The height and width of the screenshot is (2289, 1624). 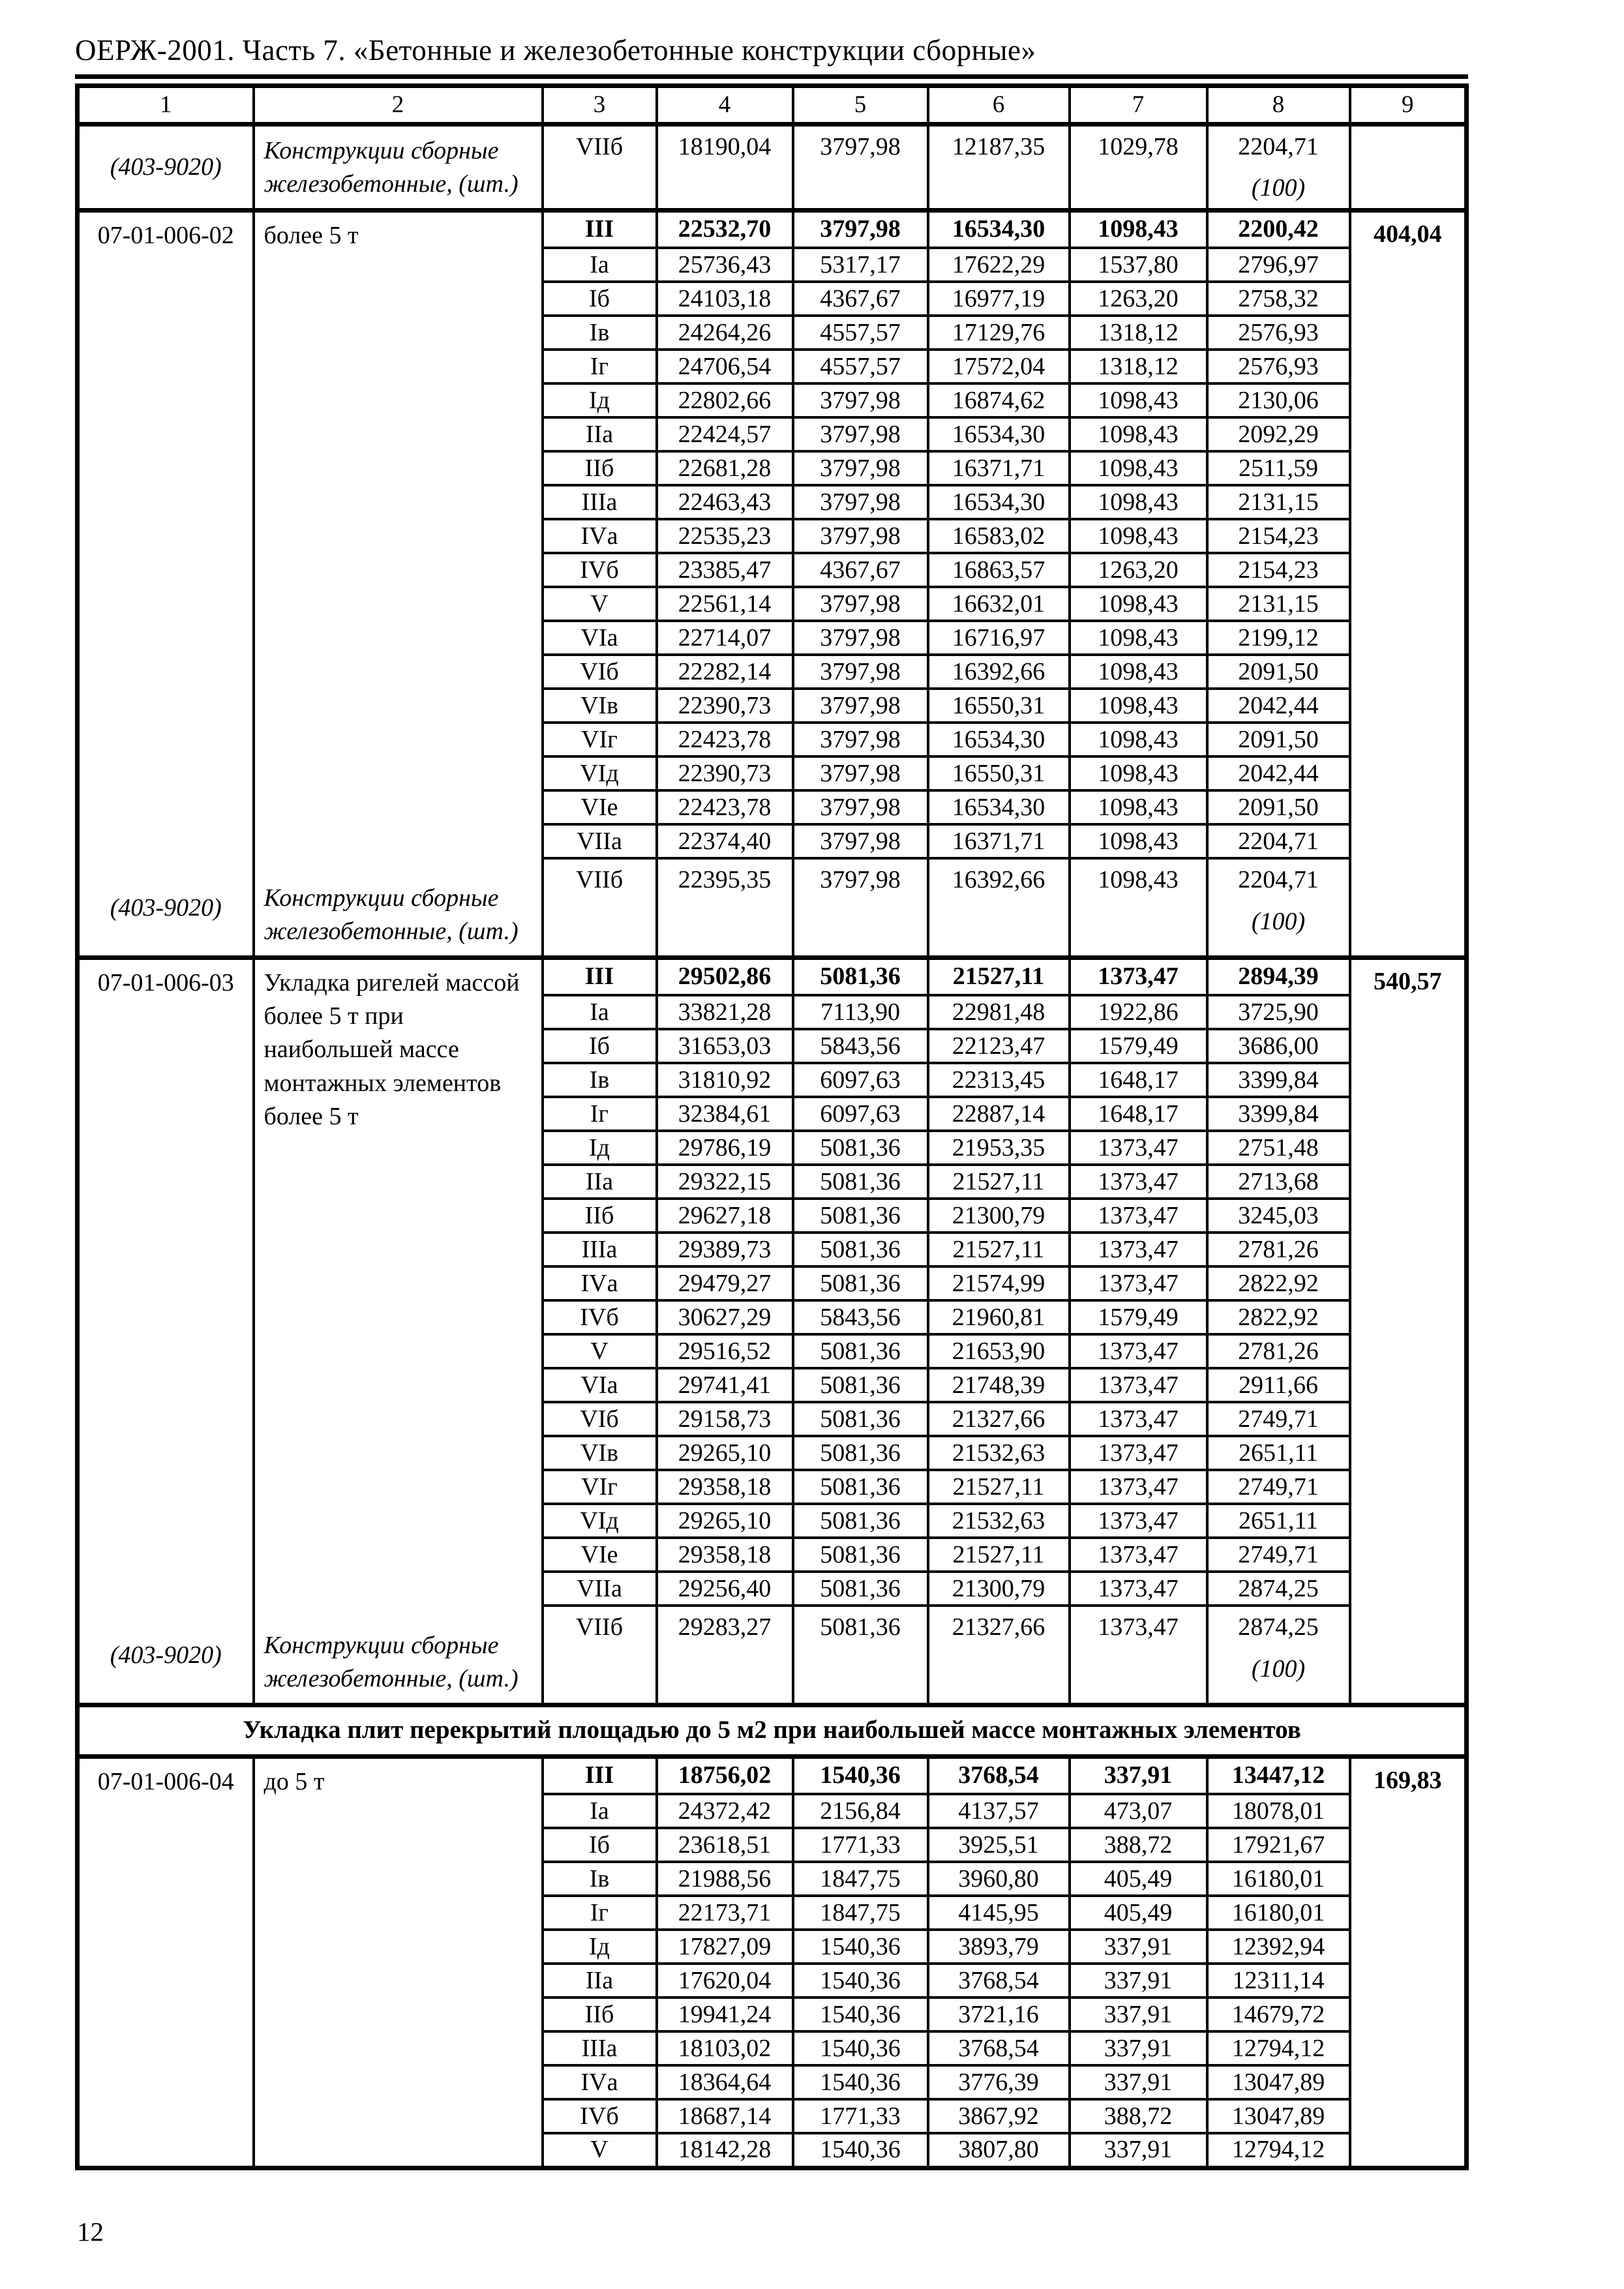 I want to click on grade-cell: IVб, so click(x=599, y=2116).